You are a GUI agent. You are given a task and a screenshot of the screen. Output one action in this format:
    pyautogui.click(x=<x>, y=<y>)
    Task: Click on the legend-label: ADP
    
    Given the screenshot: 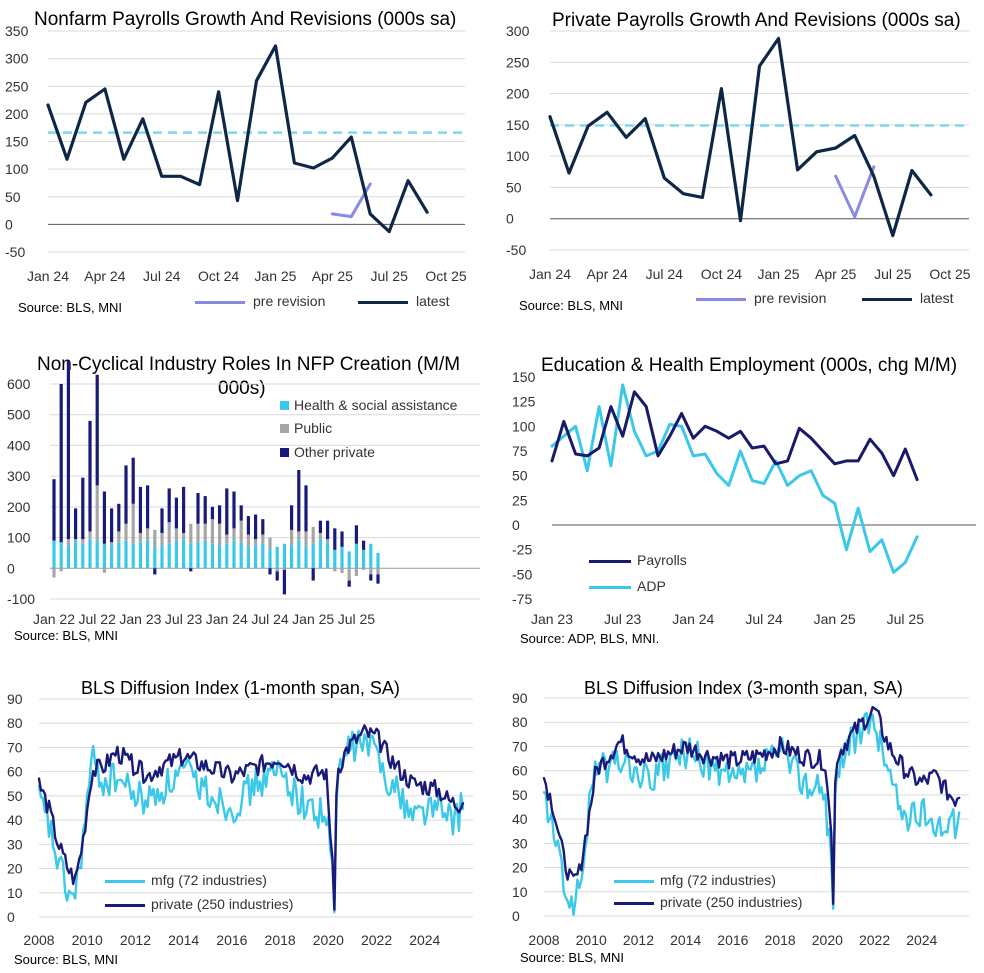 What is the action you would take?
    pyautogui.click(x=651, y=586)
    